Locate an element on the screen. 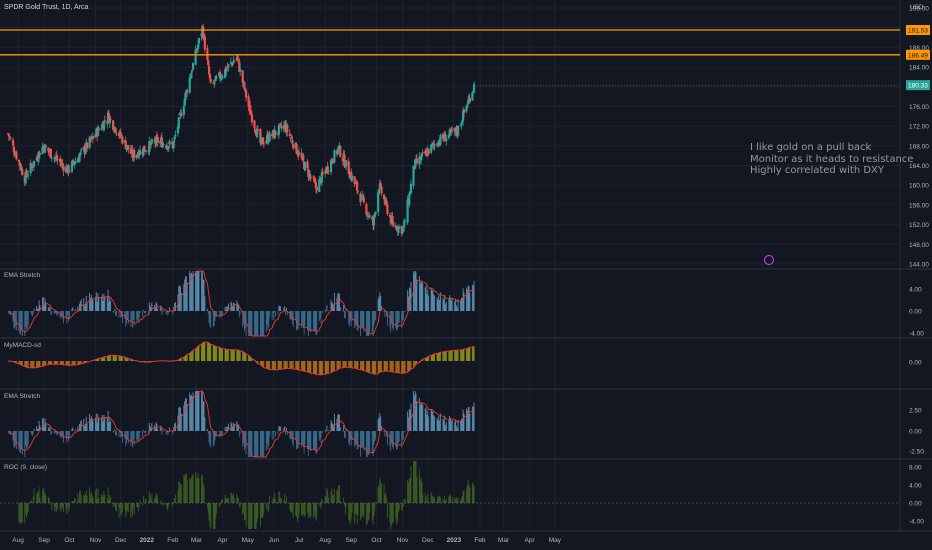 The width and height of the screenshot is (932, 550). x-tick-label: Nov is located at coordinates (403, 540).